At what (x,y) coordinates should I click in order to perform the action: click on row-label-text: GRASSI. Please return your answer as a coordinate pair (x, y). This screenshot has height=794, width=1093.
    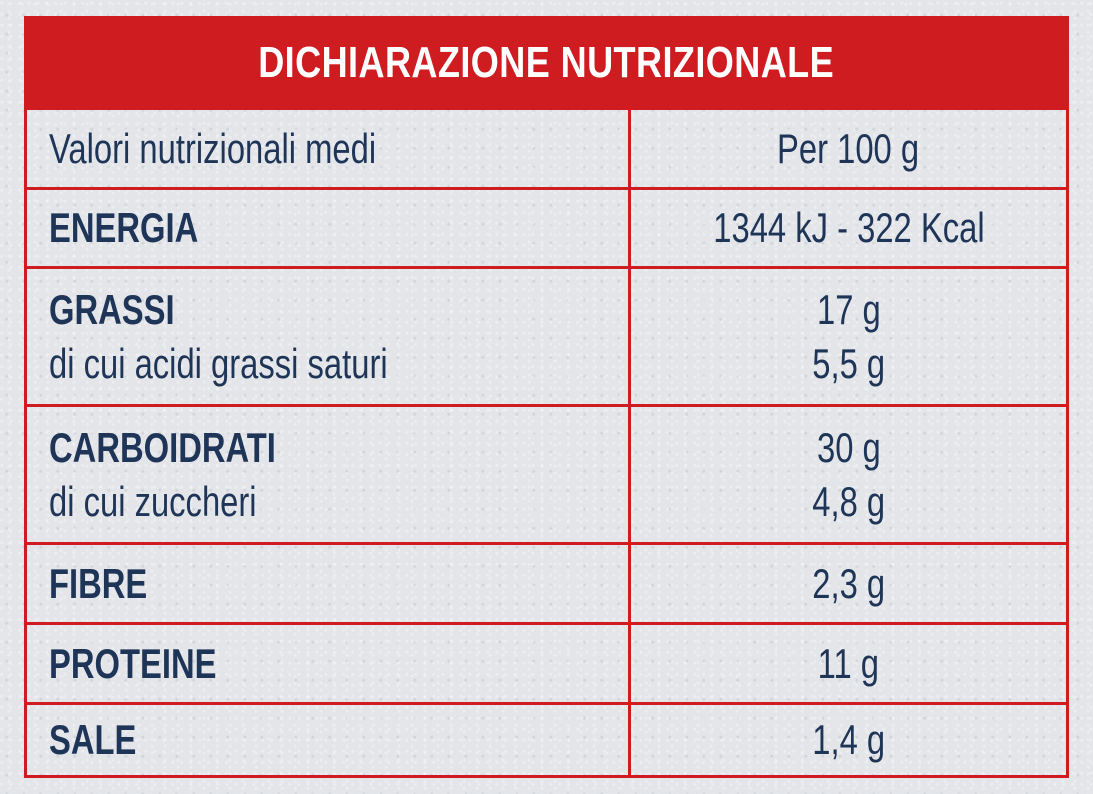
    Looking at the image, I should click on (112, 309).